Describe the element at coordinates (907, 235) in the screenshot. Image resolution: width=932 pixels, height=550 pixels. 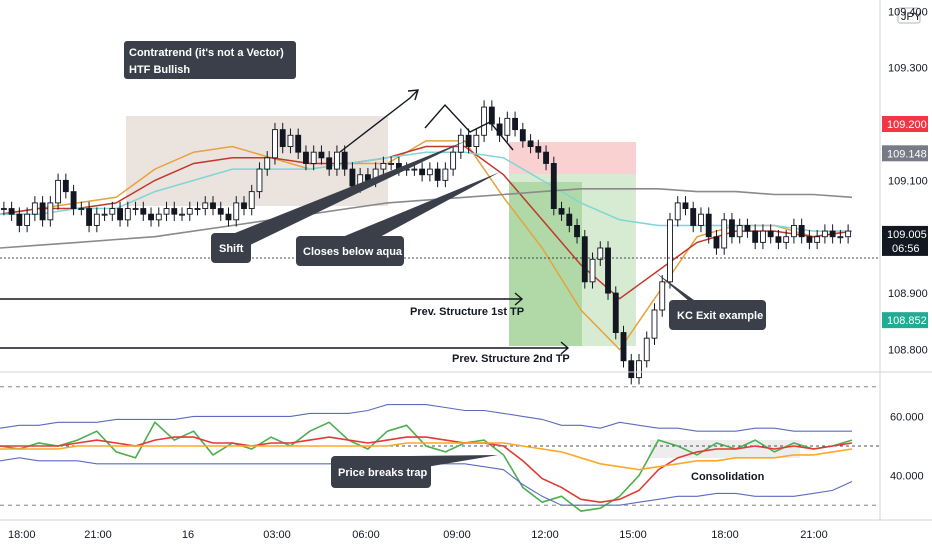
I see `price-tag-label-2: 109.005` at that location.